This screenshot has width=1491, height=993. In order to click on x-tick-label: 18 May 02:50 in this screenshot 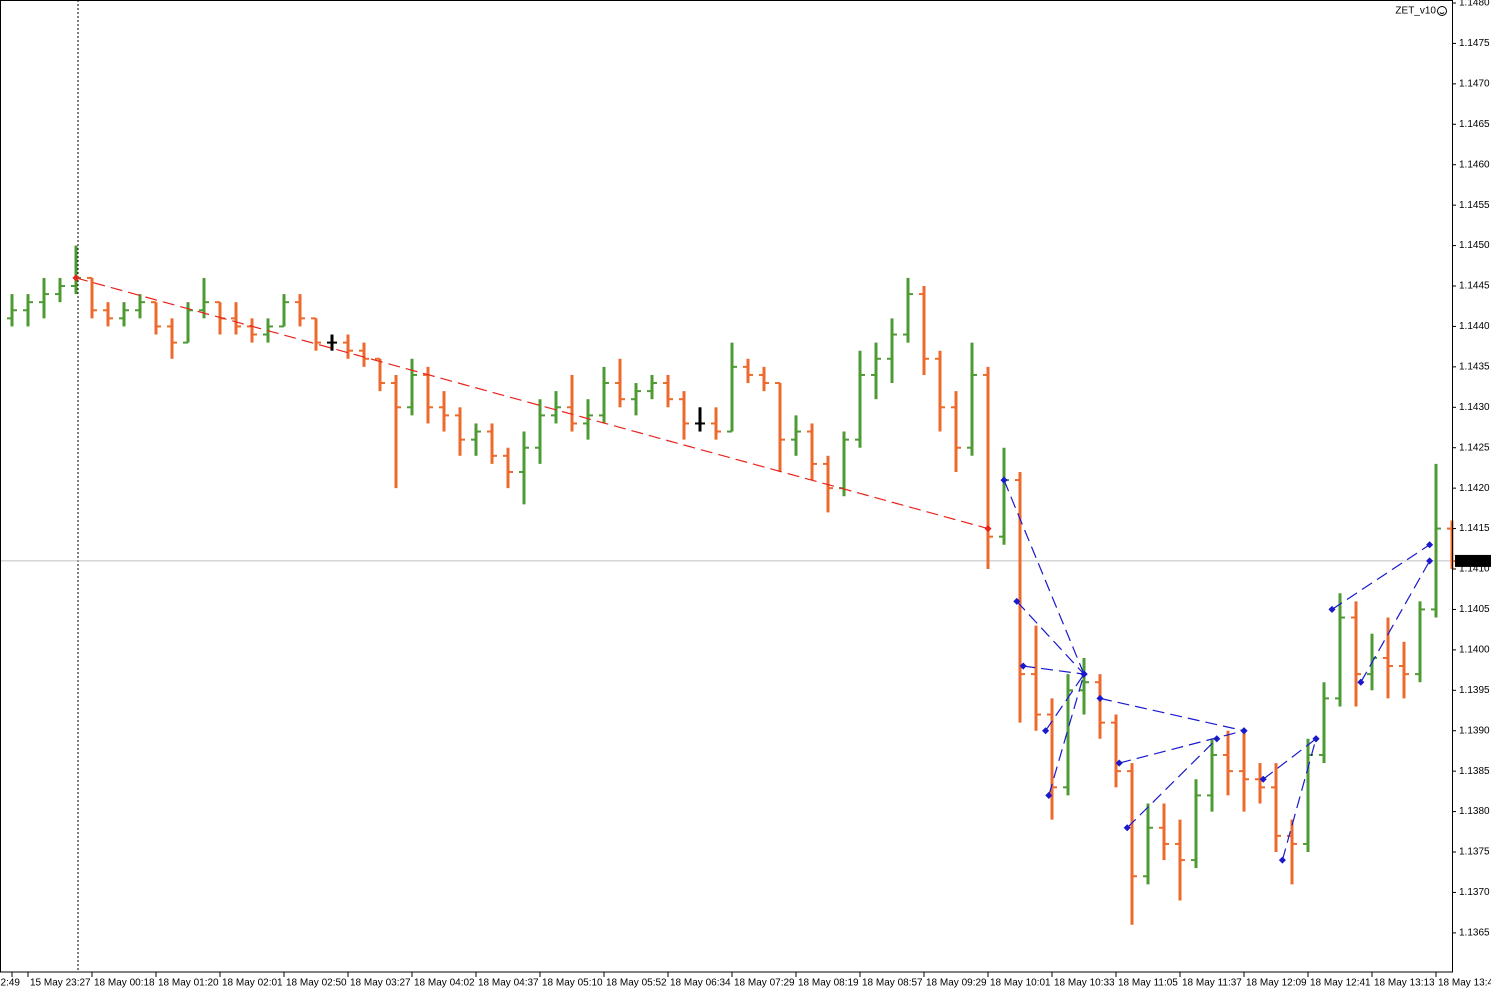, I will do `click(316, 983)`.